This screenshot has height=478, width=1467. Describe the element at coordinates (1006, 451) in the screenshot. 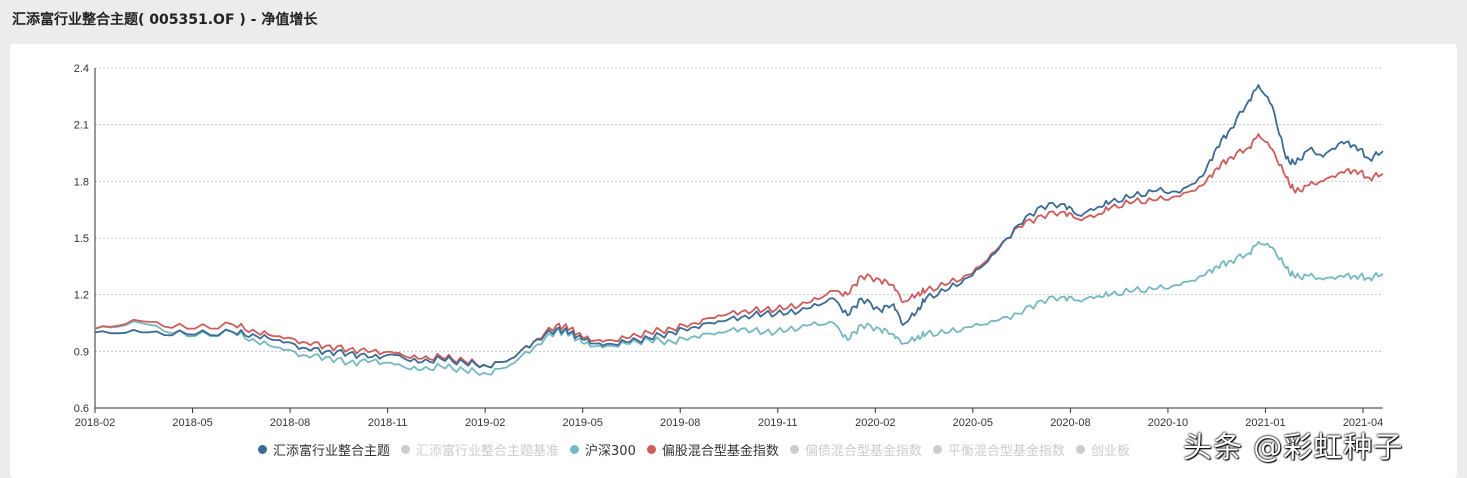

I see `legend-label: 平衡混合型基金指数` at that location.